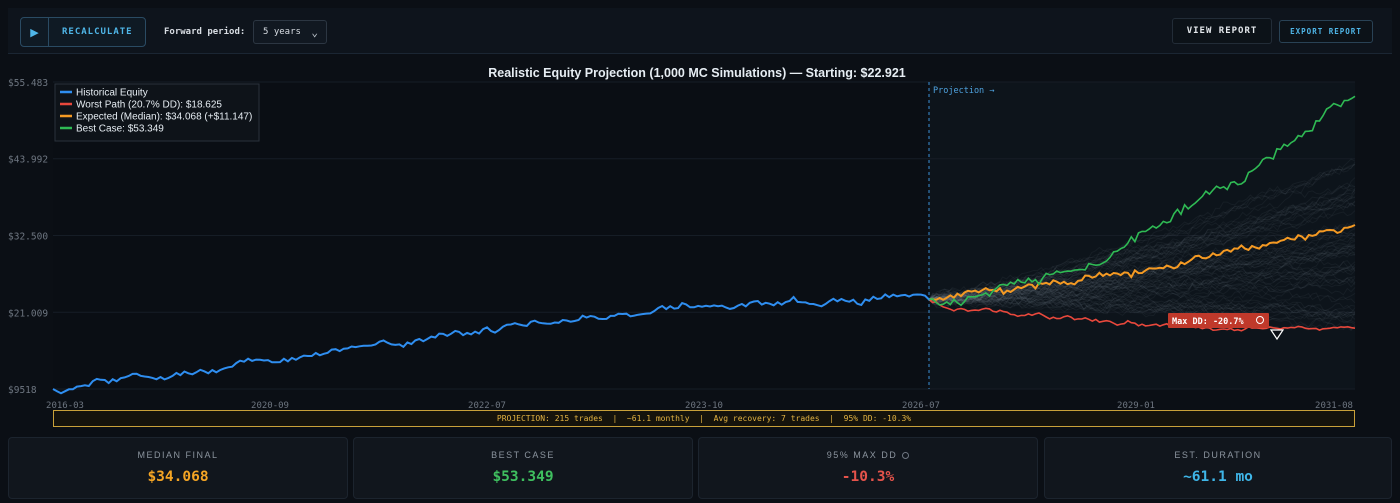 This screenshot has height=503, width=1400. What do you see at coordinates (1218, 468) in the screenshot?
I see `card-est-duration: EST. DURATION ~61.1 mo` at bounding box center [1218, 468].